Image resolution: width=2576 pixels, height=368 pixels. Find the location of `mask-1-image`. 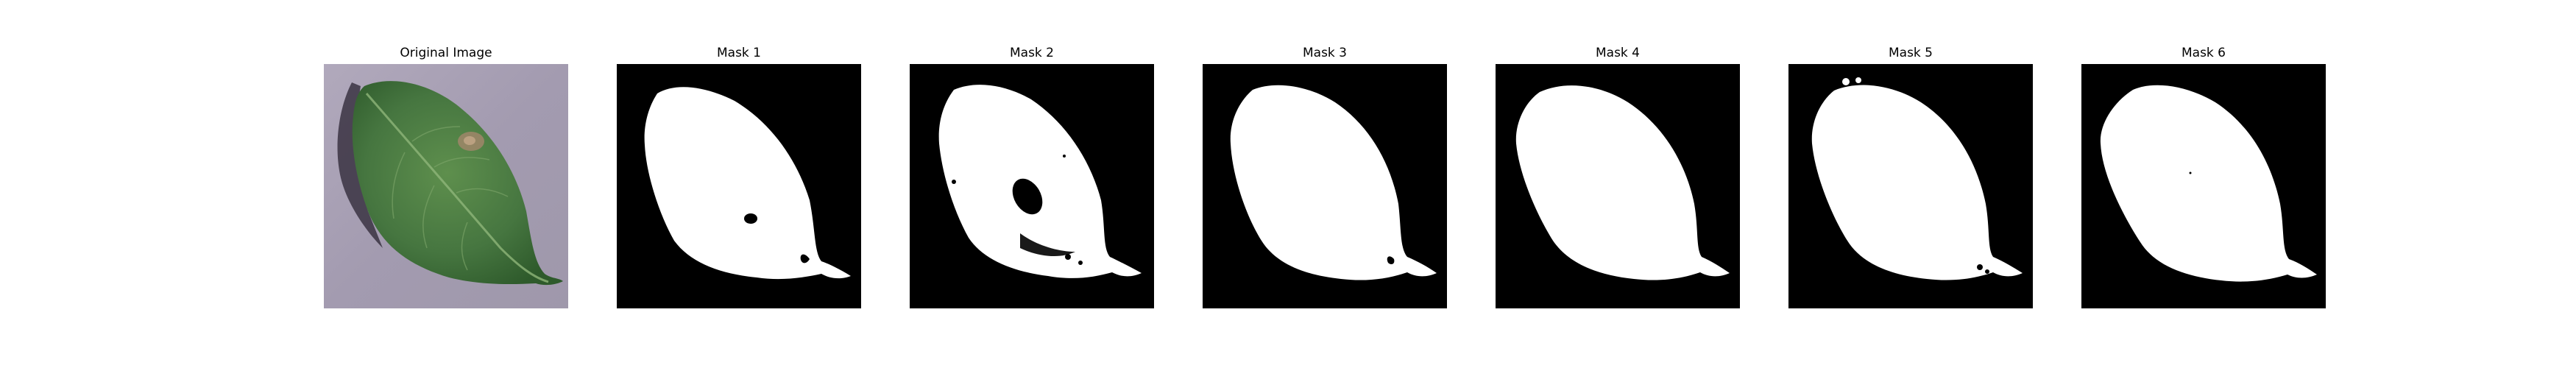

mask-1-image is located at coordinates (739, 186).